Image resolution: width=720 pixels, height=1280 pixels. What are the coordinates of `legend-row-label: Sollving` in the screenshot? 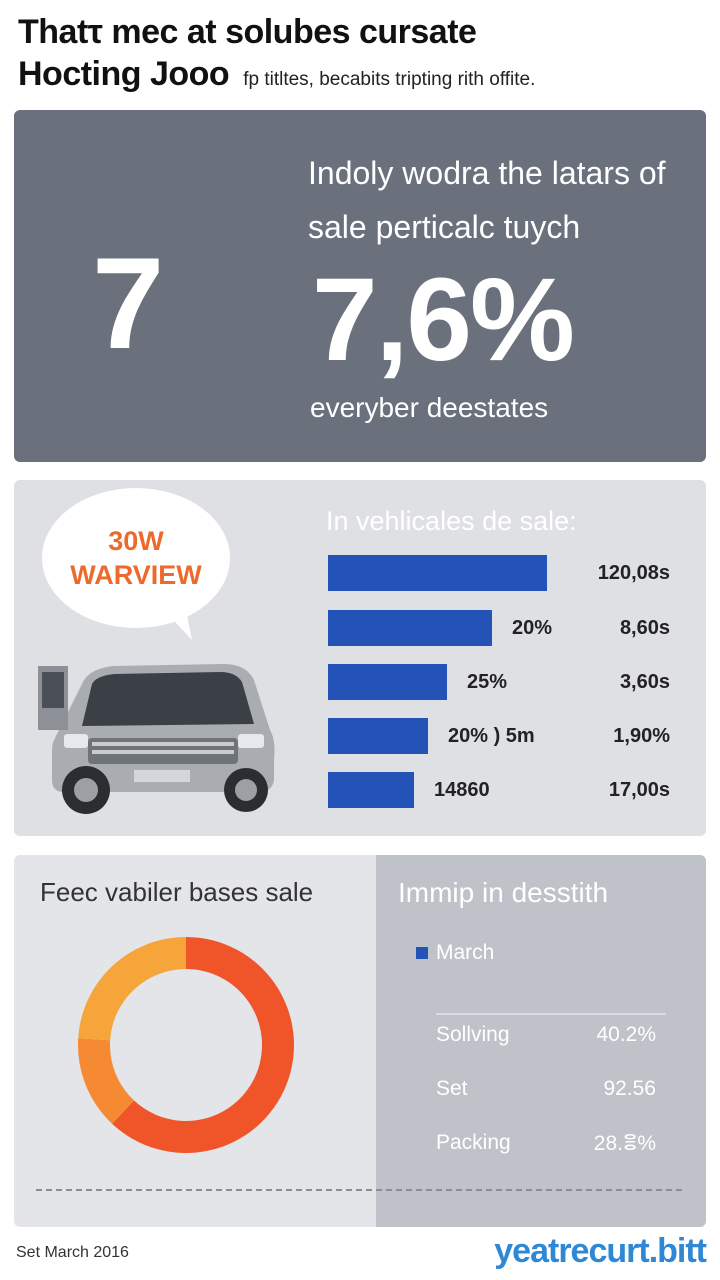 It's located at (473, 1034).